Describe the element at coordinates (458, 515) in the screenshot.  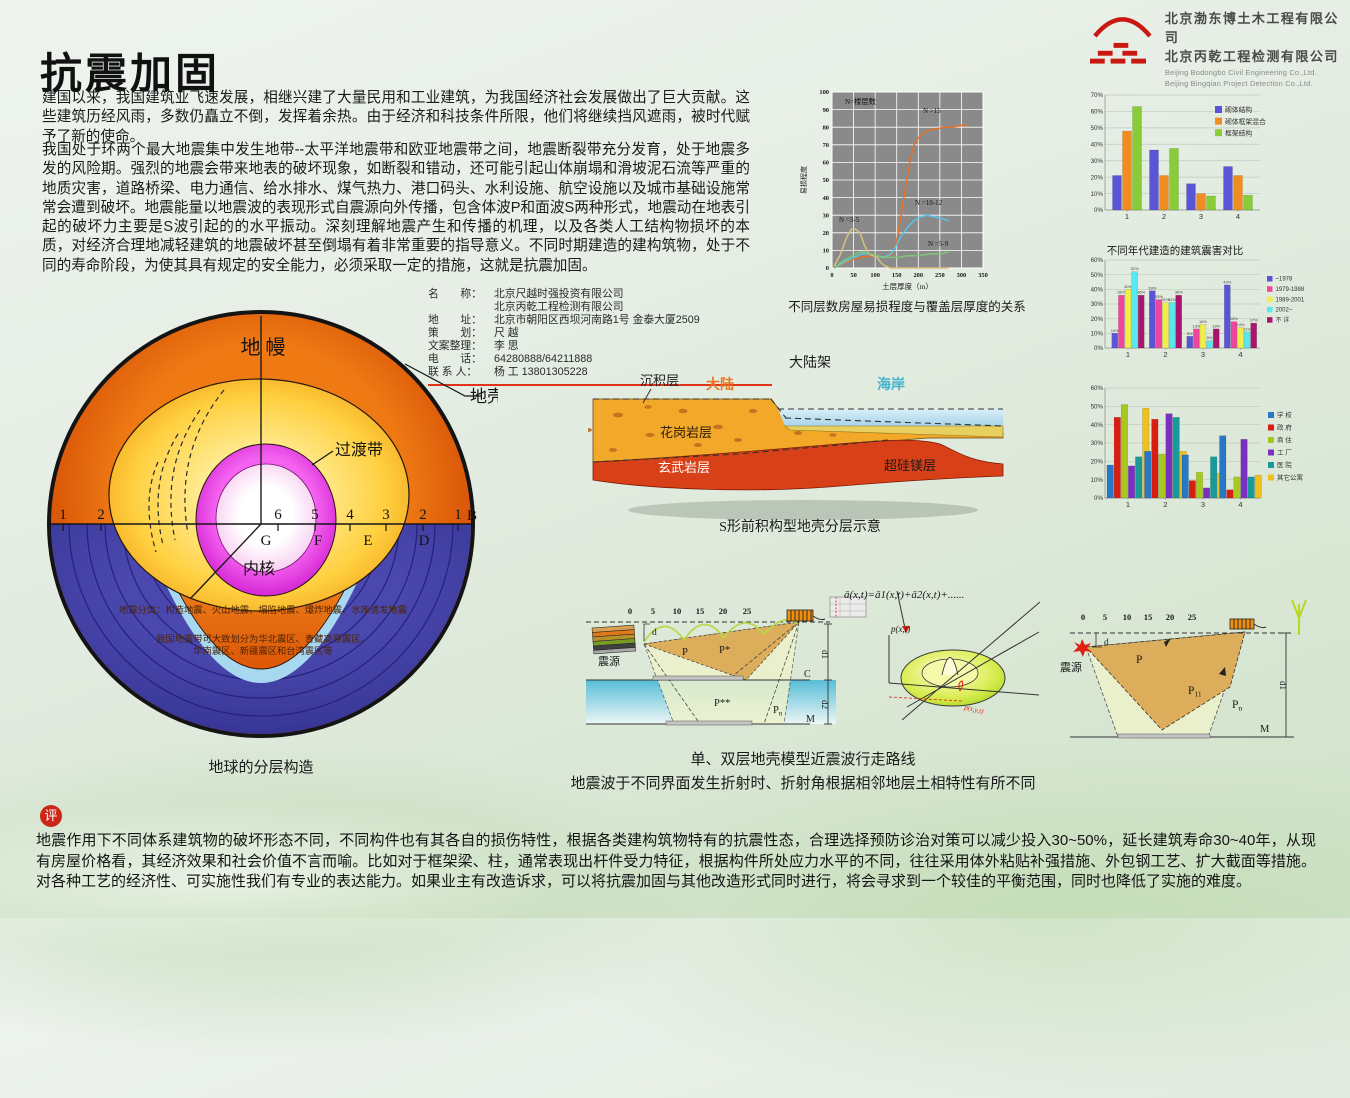
I see `svg-text: 1` at that location.